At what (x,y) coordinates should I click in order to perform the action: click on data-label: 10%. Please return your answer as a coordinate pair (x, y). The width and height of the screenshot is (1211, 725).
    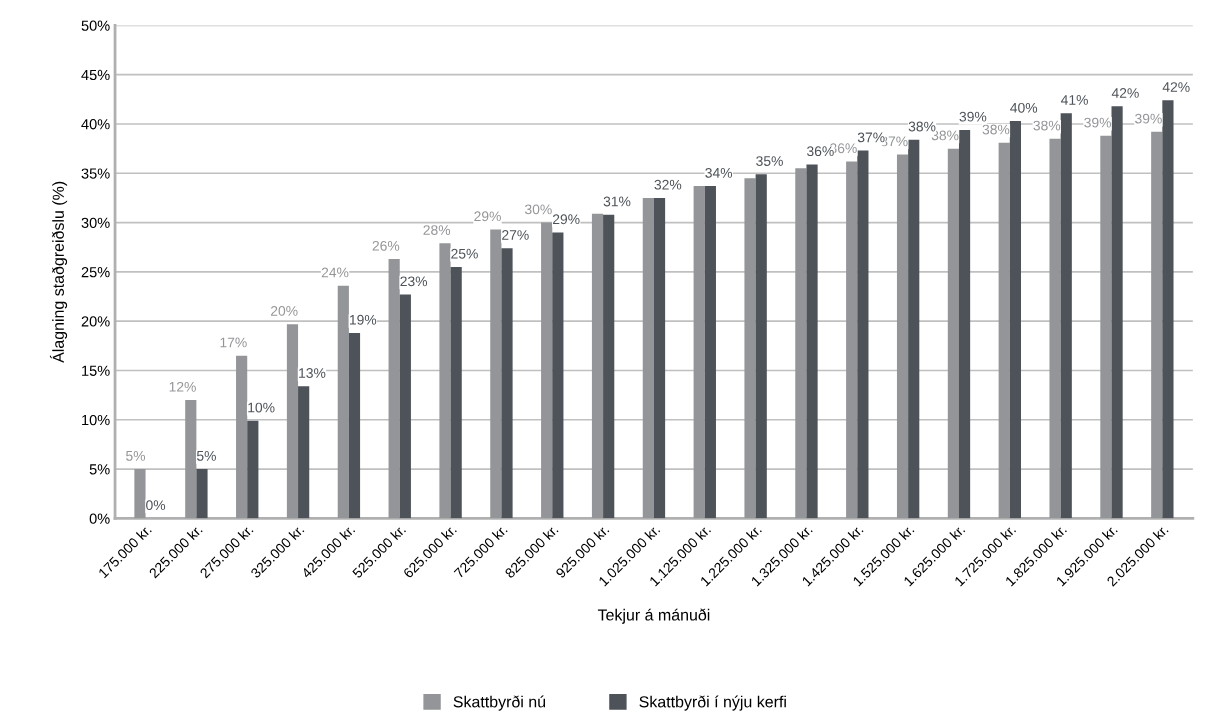
    Looking at the image, I should click on (261, 407).